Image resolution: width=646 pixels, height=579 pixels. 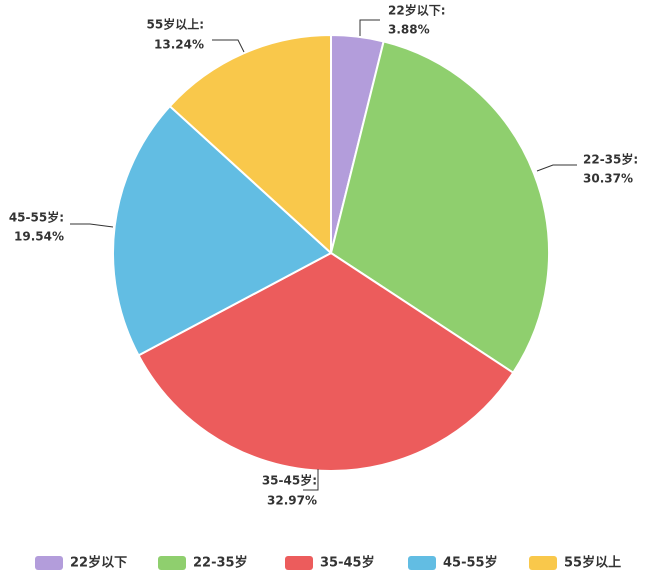 What do you see at coordinates (39, 237) in the screenshot?
I see `slice-label-value-45-55: 19.54%` at bounding box center [39, 237].